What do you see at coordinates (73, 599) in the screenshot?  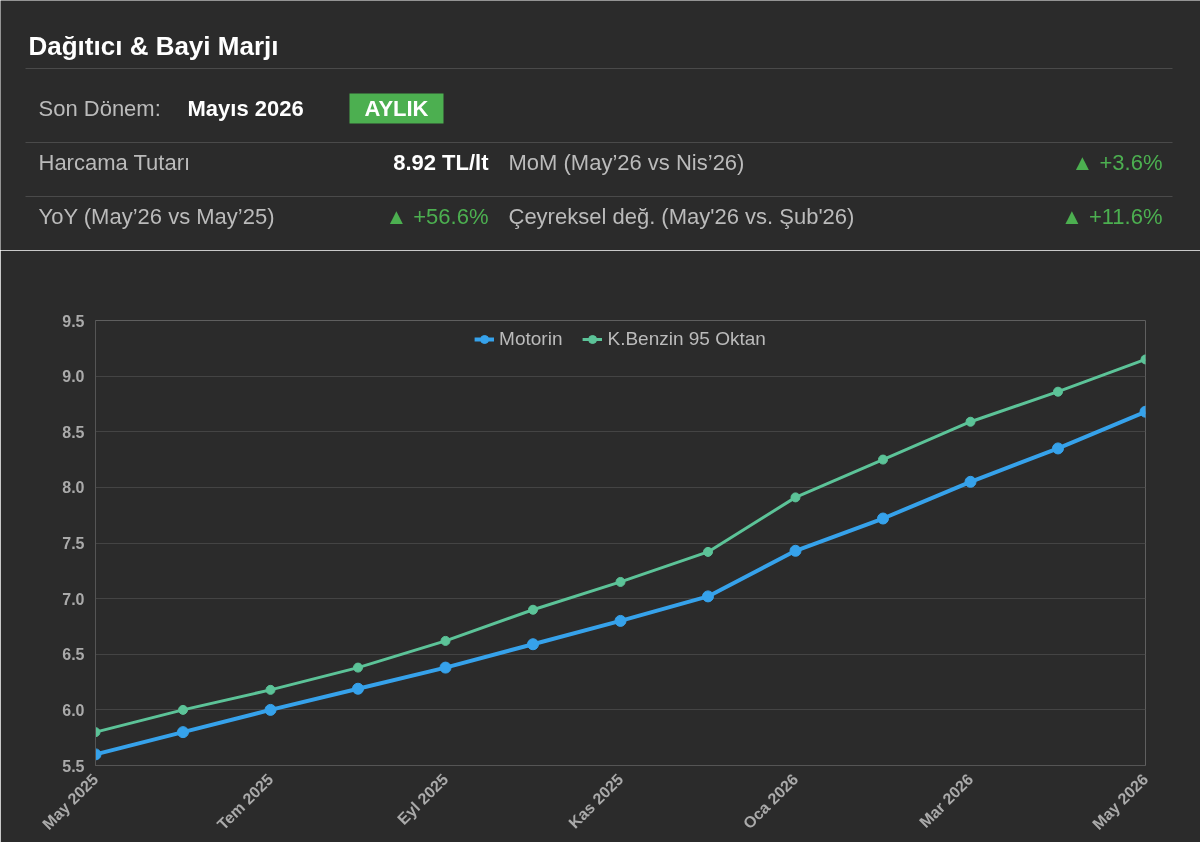 I see `y-tick-label: 7.0` at bounding box center [73, 599].